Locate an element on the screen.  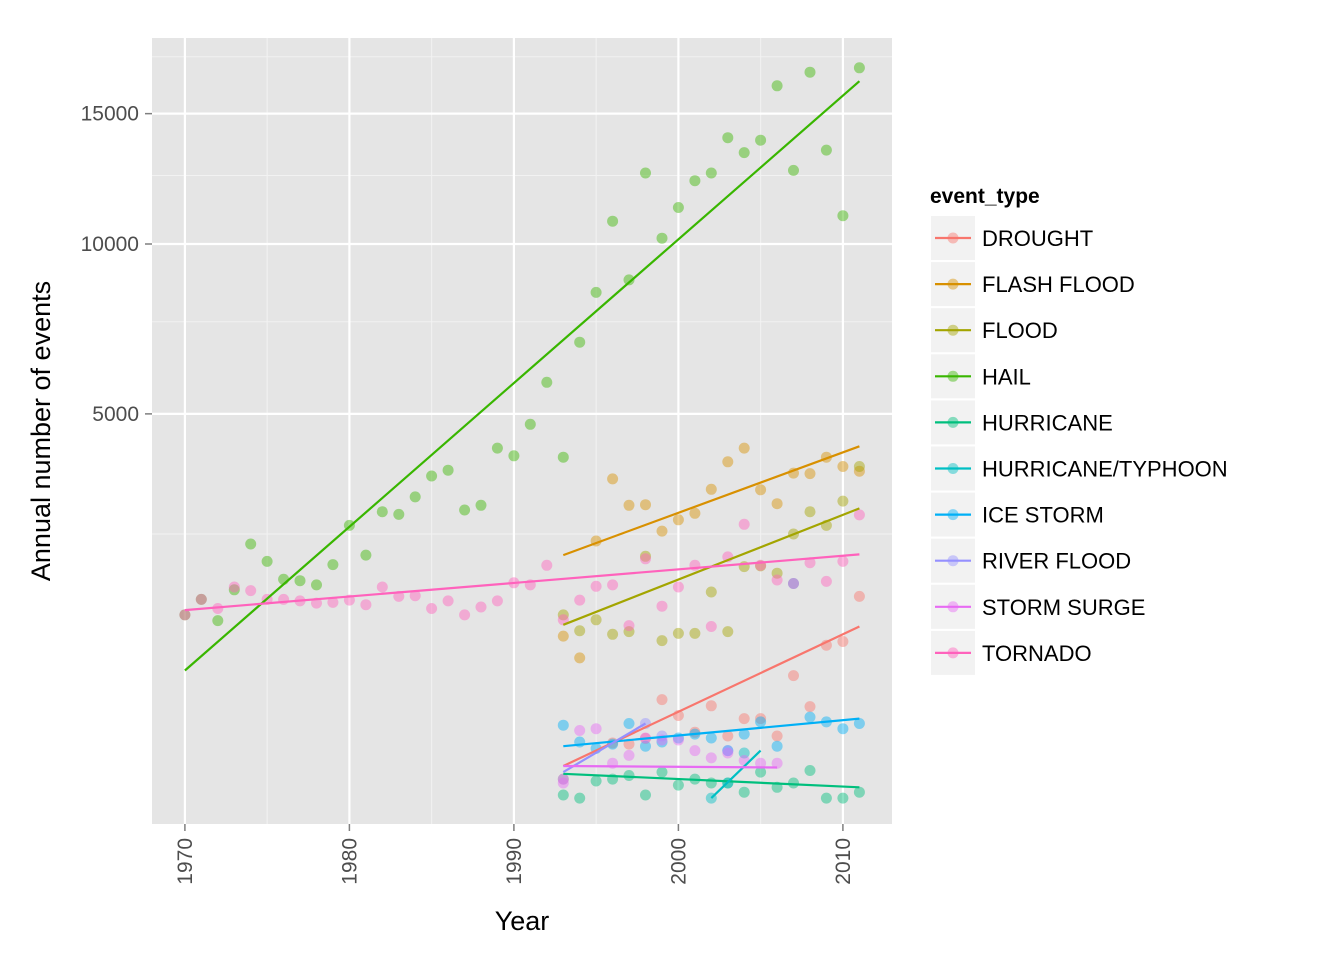
legend-item-ice-storm: ICE STORM is located at coordinates (1017, 514).